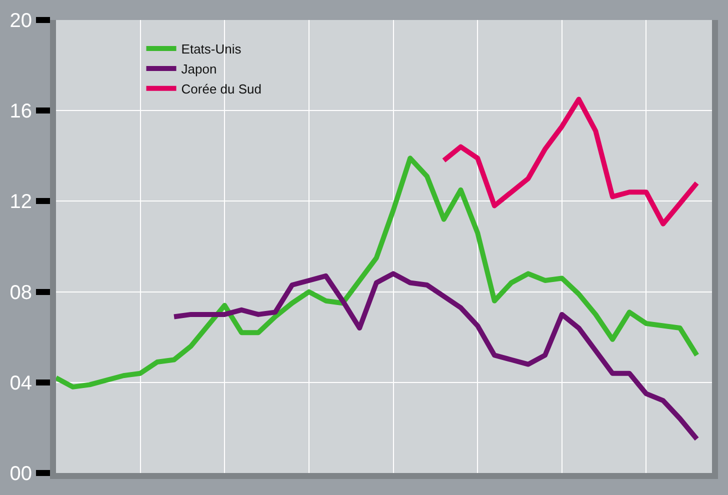 The image size is (728, 495). I want to click on y-tick-label: 08, so click(21, 293).